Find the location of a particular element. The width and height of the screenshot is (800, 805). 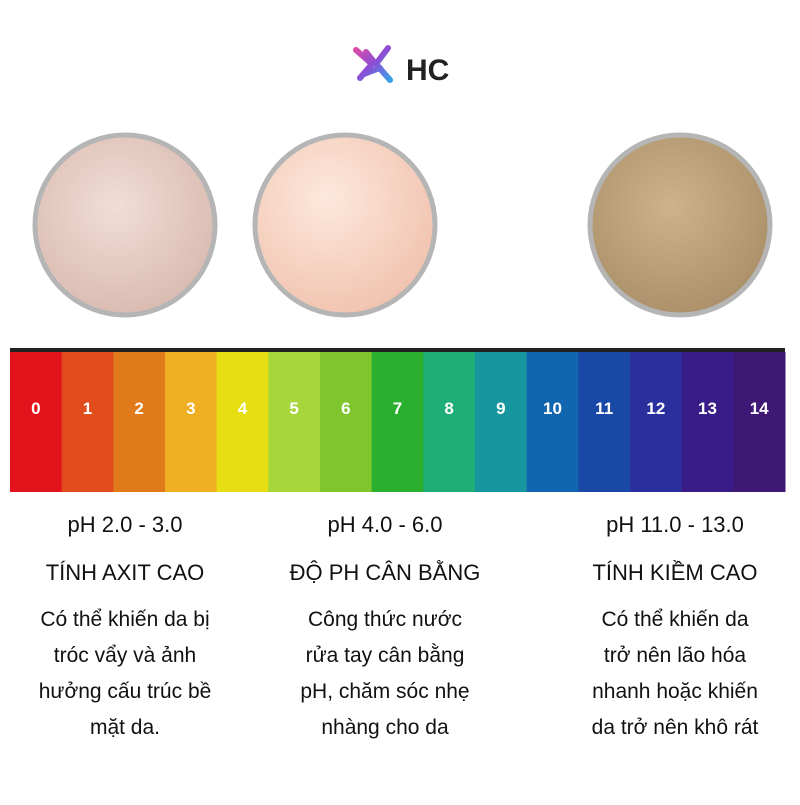

scale-label: 1 is located at coordinates (87, 408).